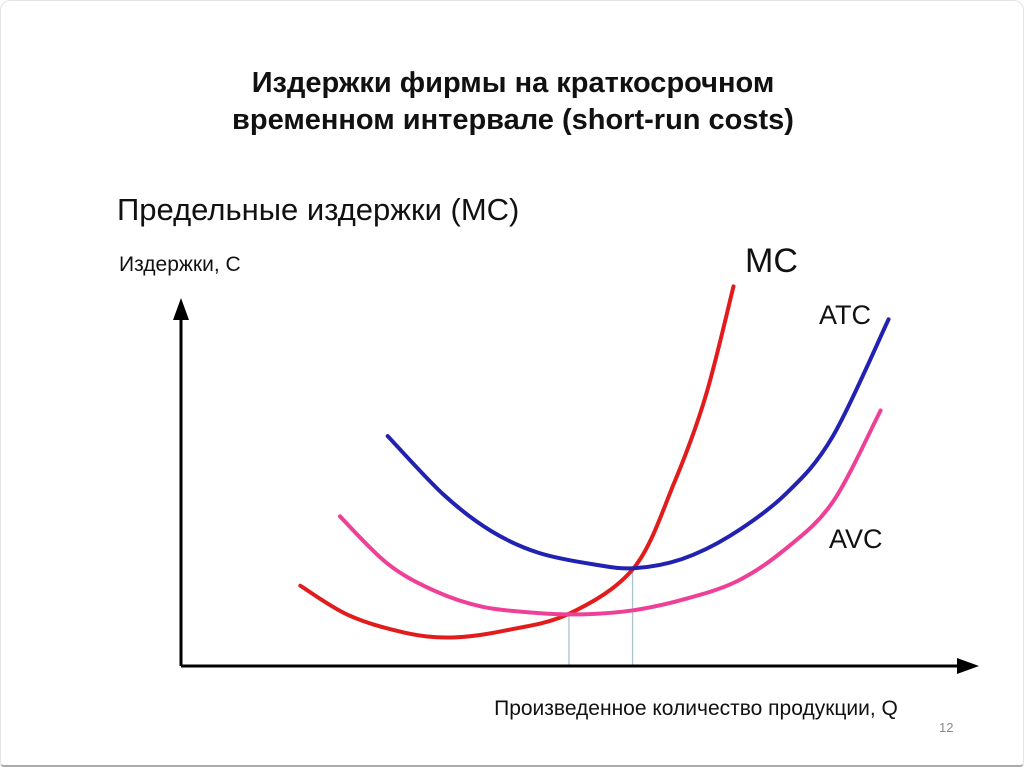 Image resolution: width=1024 pixels, height=767 pixels. What do you see at coordinates (513, 83) in the screenshot?
I see `slide-title-line-1: Издержки фирмы на краткосрочном` at bounding box center [513, 83].